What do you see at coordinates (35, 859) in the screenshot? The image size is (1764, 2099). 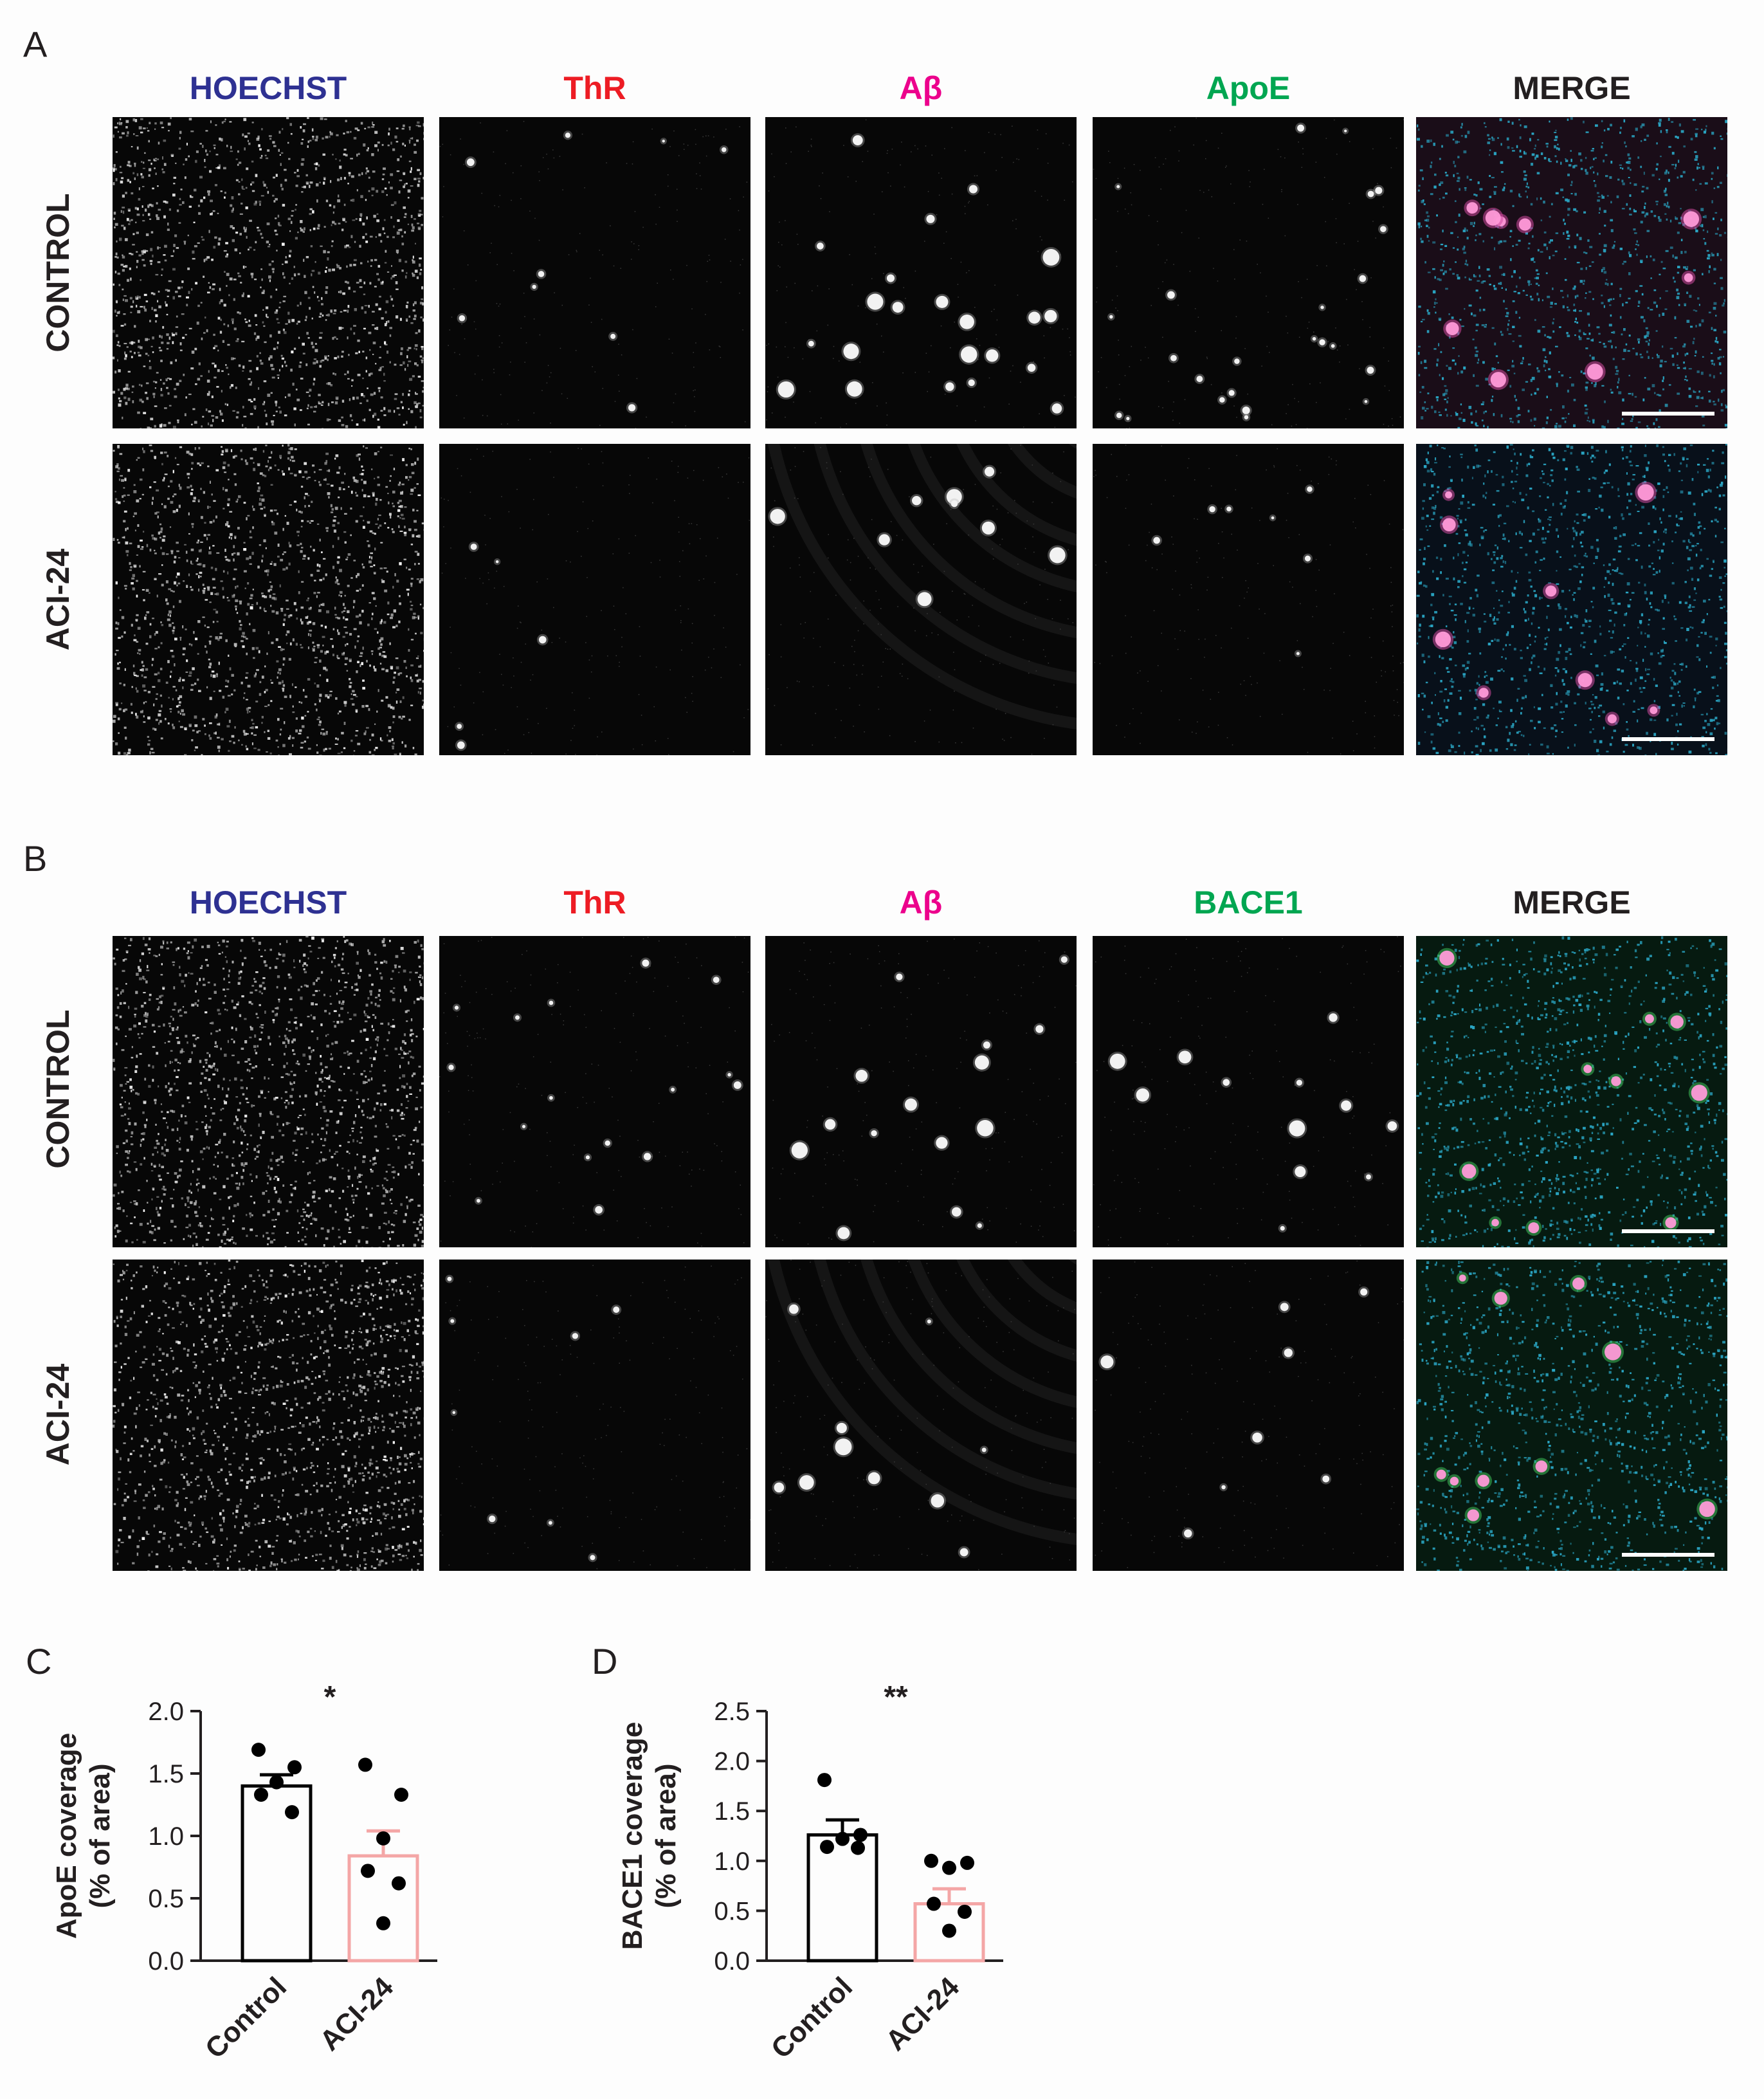 I see `panel-b-letter: B` at bounding box center [35, 859].